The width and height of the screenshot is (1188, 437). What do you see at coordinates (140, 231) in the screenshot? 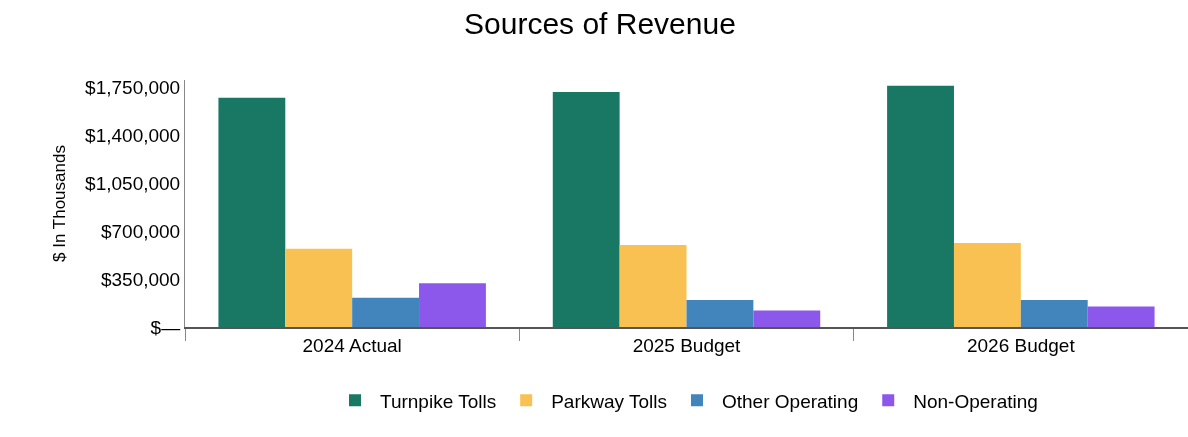
I see `y-tick-label: $700,000` at bounding box center [140, 231].